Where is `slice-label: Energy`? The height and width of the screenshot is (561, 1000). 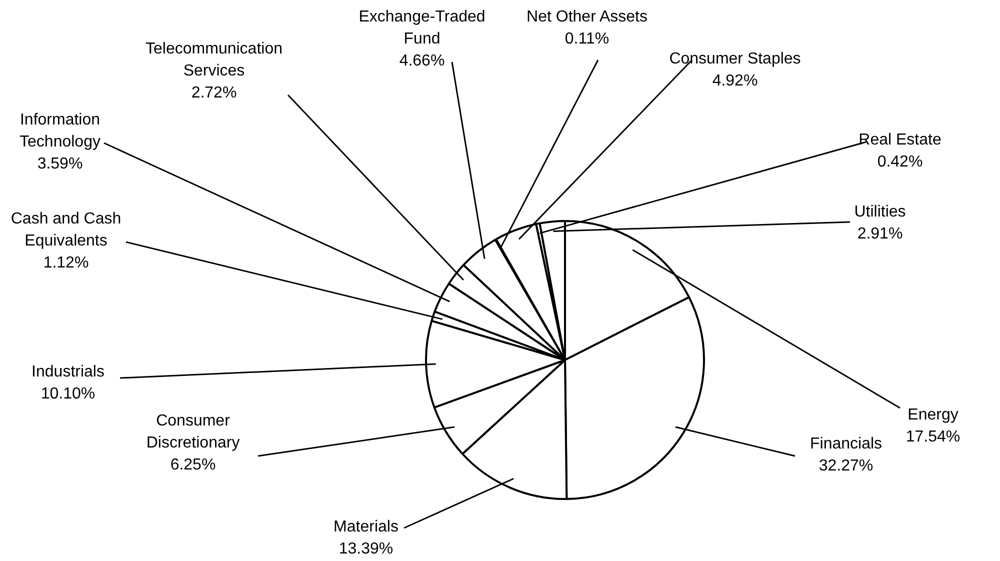 slice-label: Energy is located at coordinates (933, 415).